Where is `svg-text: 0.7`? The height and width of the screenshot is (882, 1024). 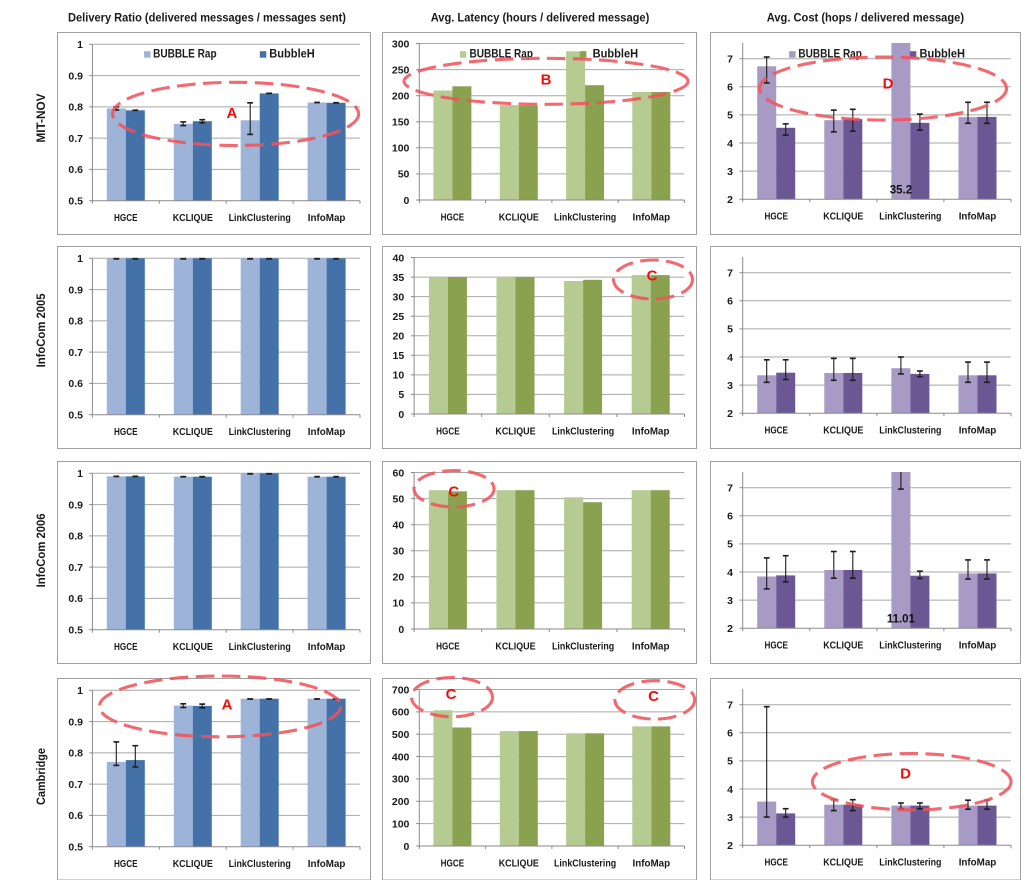
svg-text: 0.7 is located at coordinates (75, 352).